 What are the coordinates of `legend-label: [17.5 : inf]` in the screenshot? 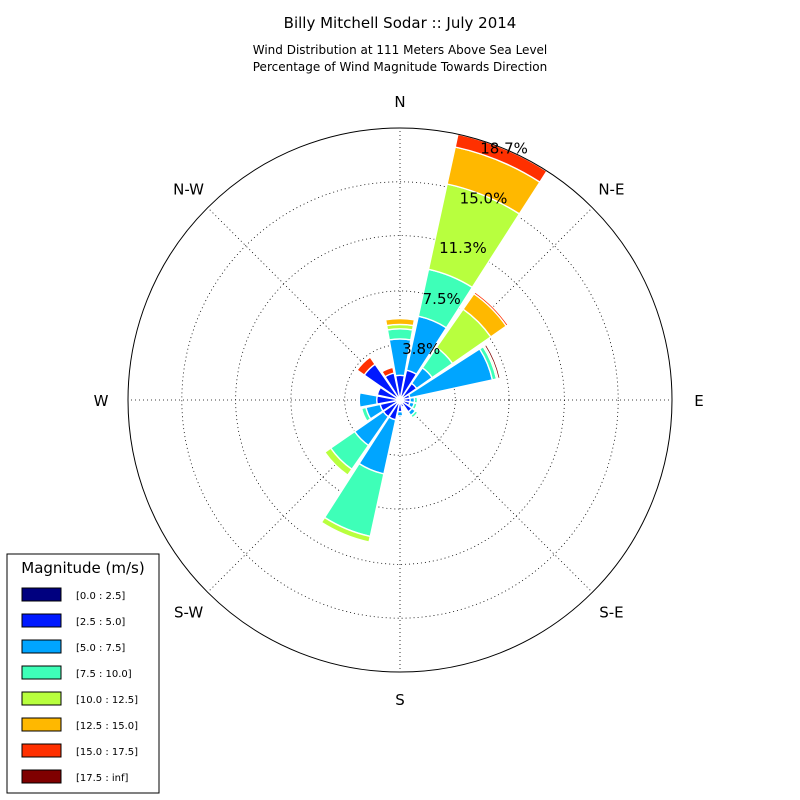 It's located at (102, 778).